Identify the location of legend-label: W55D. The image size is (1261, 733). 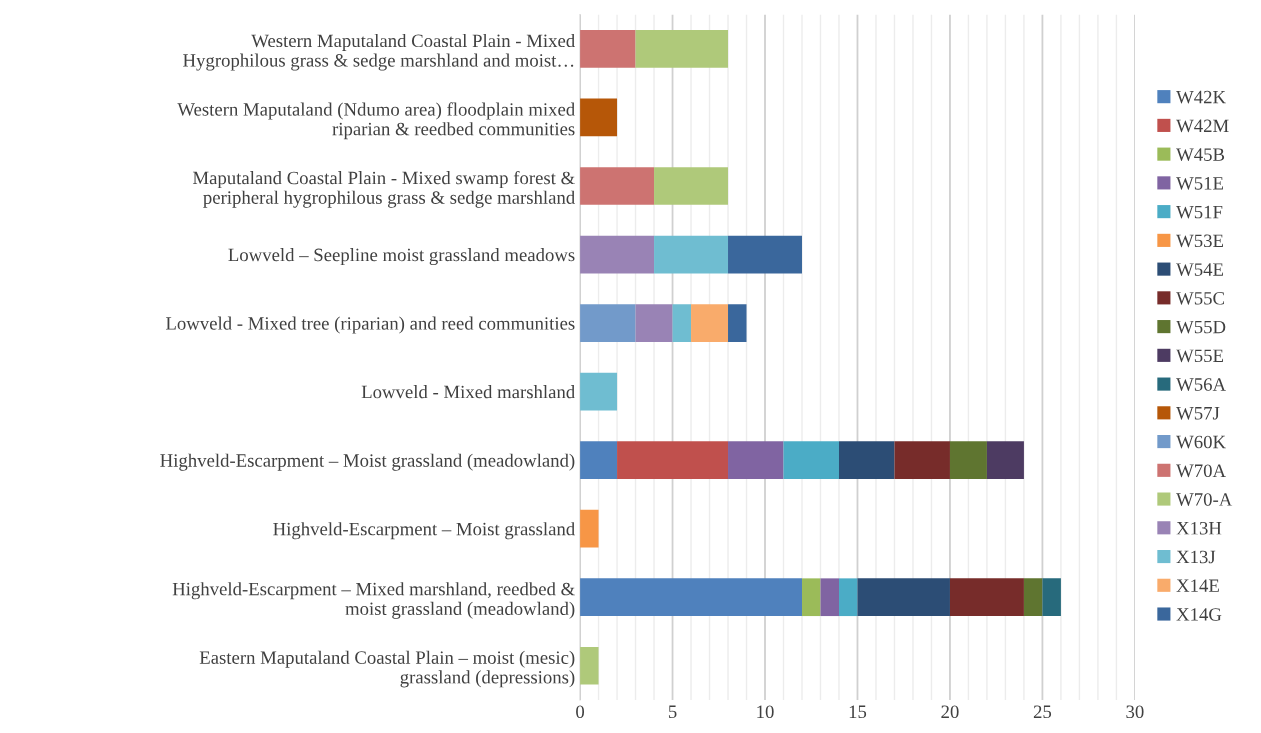
(1201, 327).